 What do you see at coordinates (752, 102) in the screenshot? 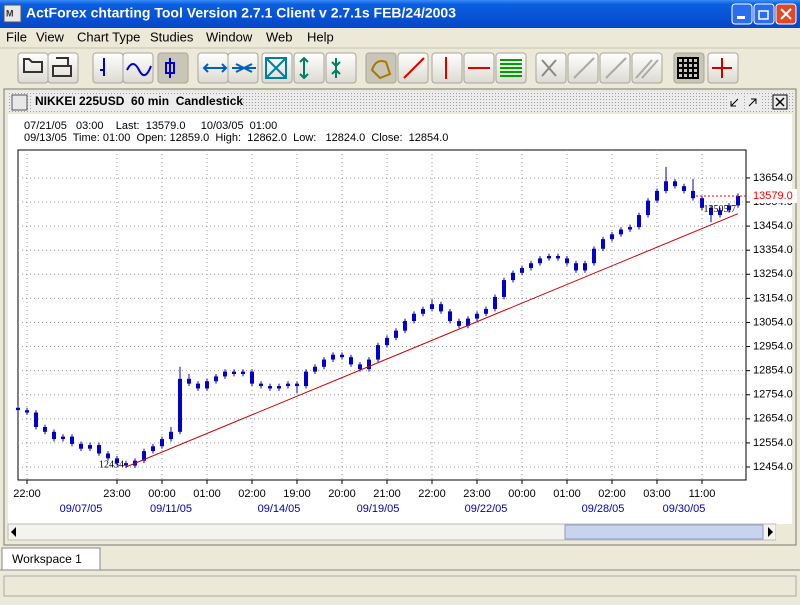
I see `chart-maximize-glyph` at bounding box center [752, 102].